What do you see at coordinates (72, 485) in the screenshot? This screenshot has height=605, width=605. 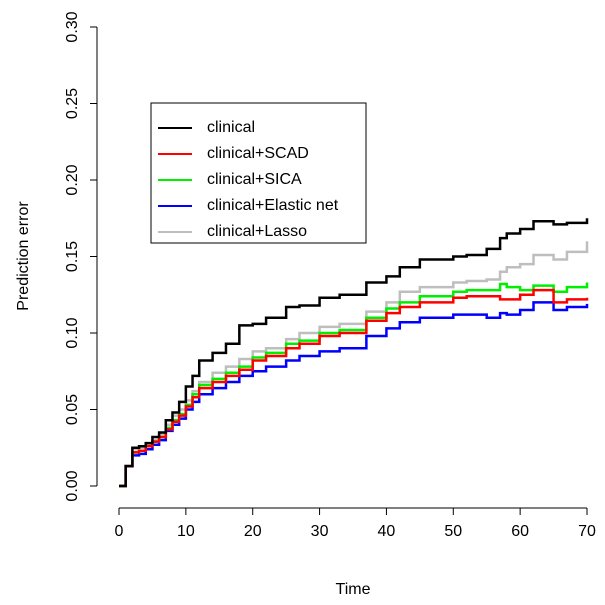 I see `y-tick-label: 0.00` at bounding box center [72, 485].